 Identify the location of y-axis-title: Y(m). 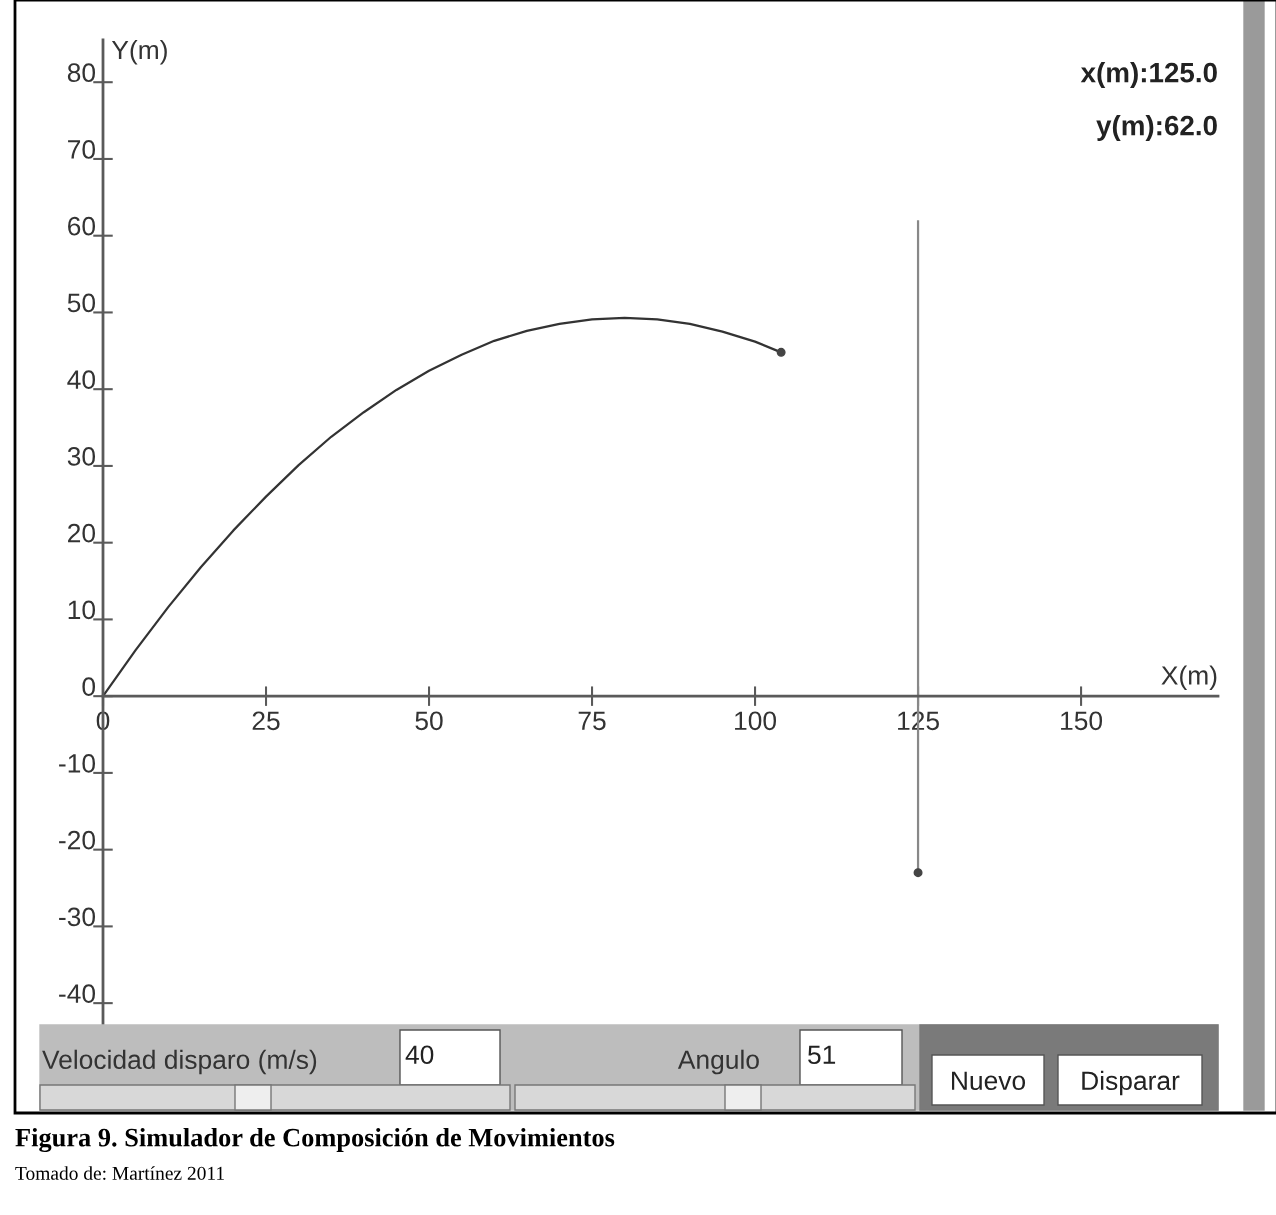
(139, 52).